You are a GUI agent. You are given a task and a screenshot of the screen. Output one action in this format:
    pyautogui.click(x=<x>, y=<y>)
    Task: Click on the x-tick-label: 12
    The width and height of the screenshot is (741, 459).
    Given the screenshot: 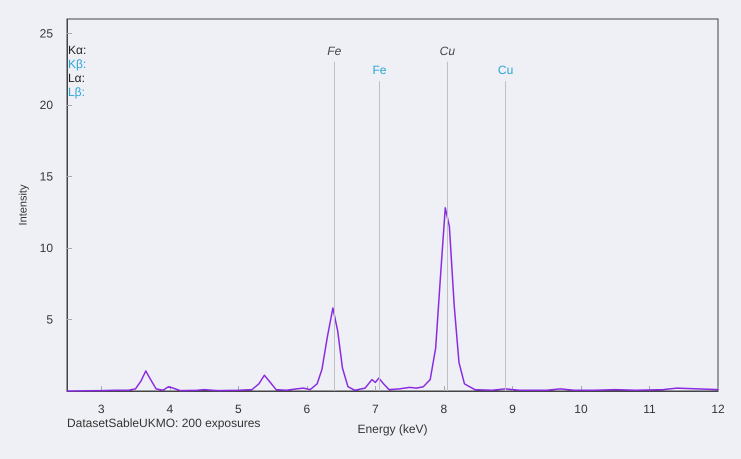 What is the action you would take?
    pyautogui.click(x=718, y=409)
    